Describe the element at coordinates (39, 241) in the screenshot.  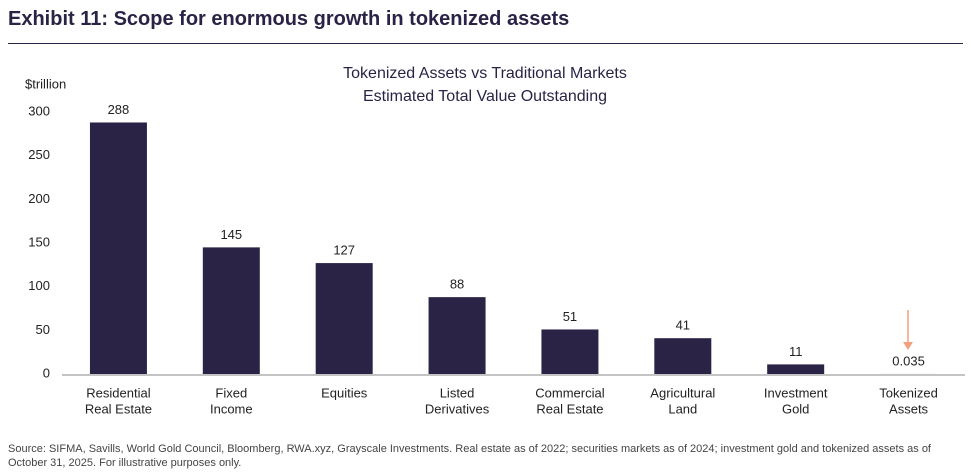
I see `y-tick-label: 150` at that location.